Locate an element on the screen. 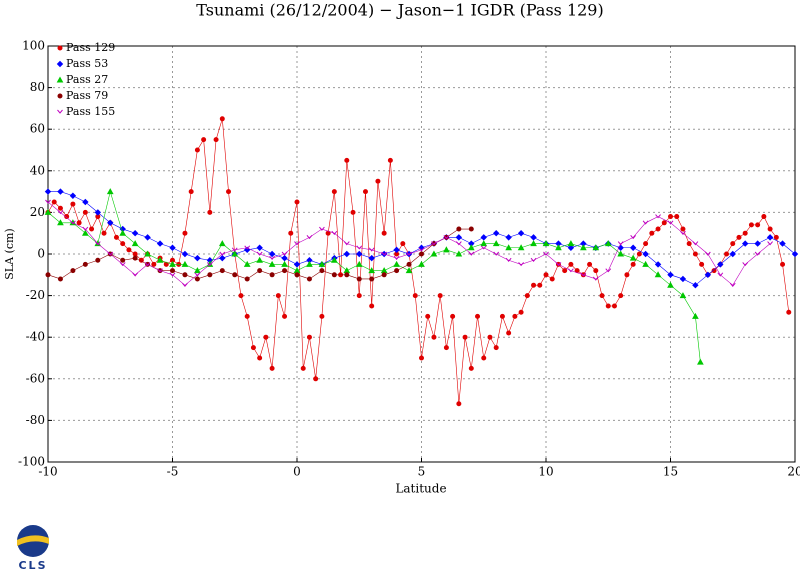  y-tick-label: -80 is located at coordinates (35, 420).